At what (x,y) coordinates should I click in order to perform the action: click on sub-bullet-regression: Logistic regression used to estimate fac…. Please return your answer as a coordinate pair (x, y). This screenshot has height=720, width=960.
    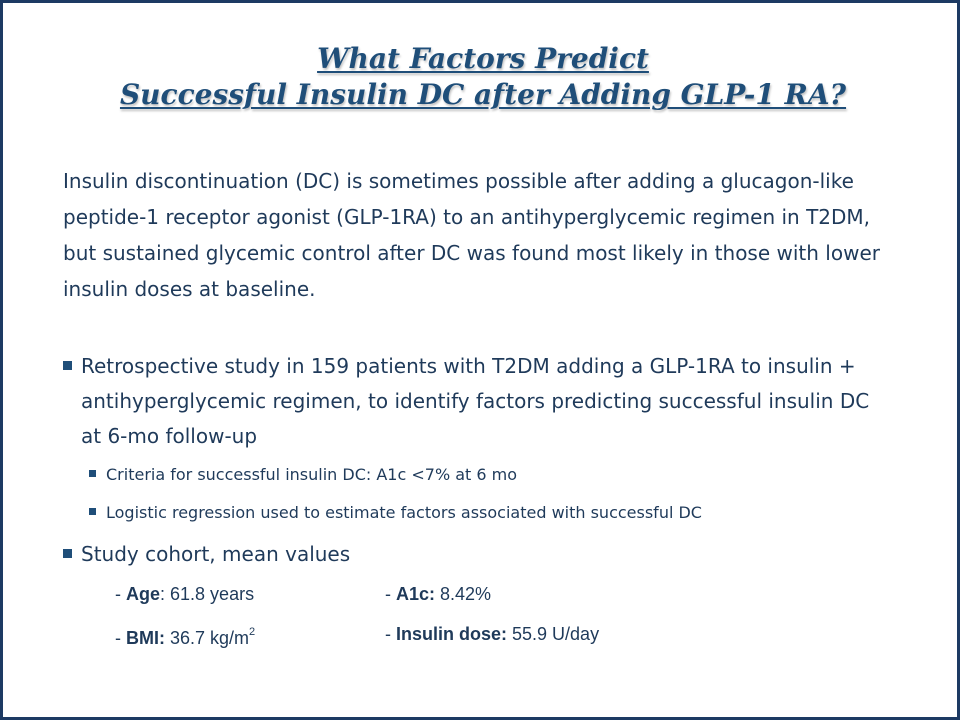
    Looking at the image, I should click on (489, 513).